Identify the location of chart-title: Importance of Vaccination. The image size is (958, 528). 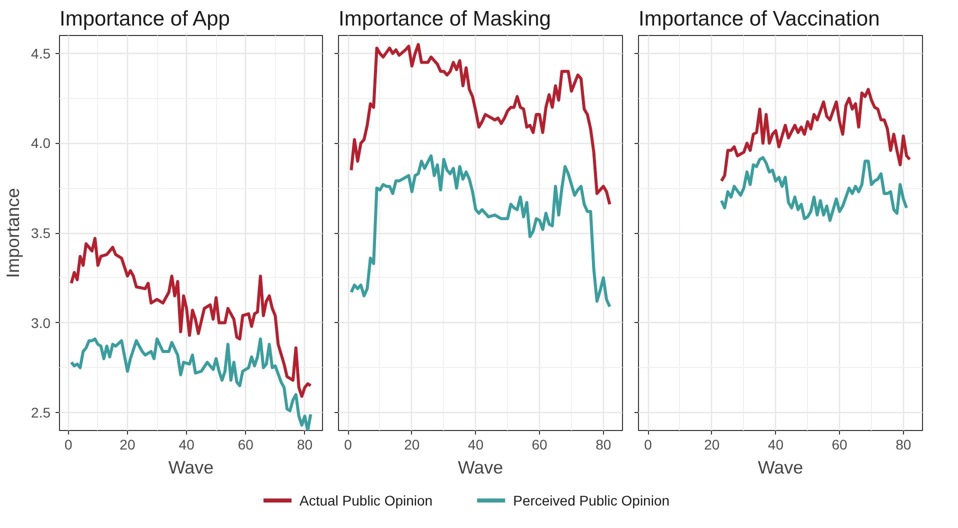
(759, 19).